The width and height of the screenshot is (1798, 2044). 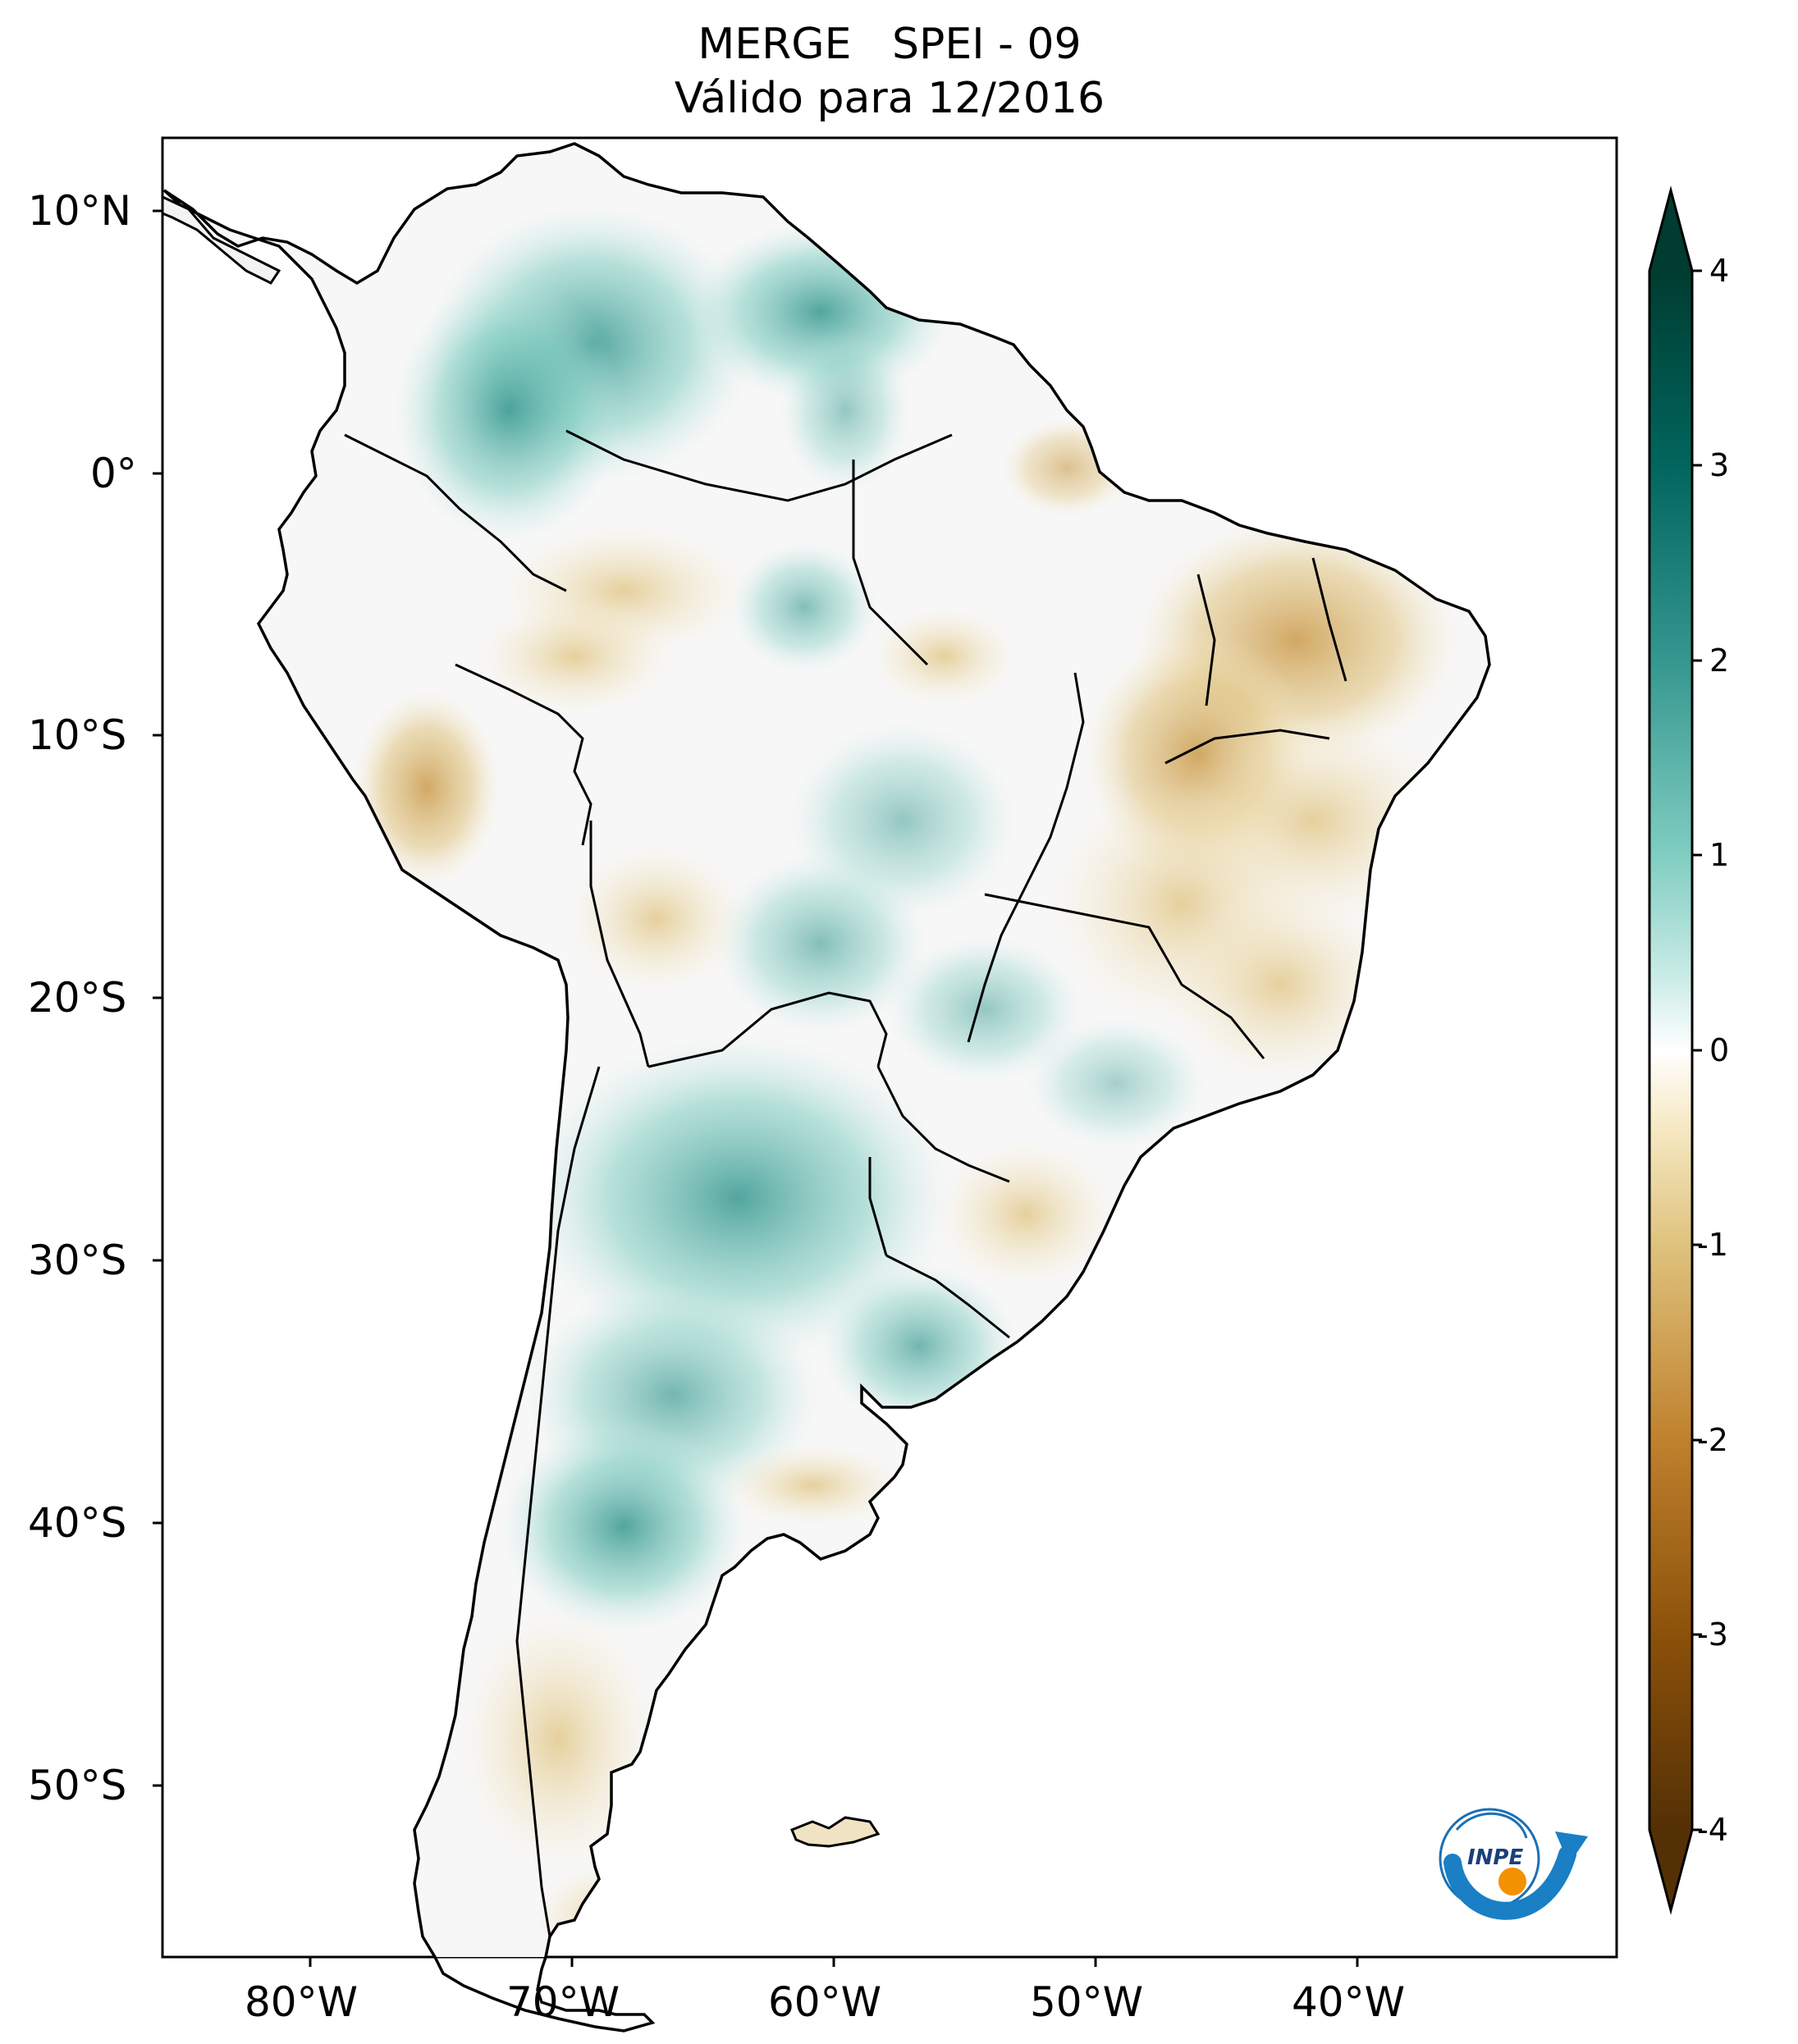 I want to click on colorbar-tick-label: 0, so click(x=1719, y=1050).